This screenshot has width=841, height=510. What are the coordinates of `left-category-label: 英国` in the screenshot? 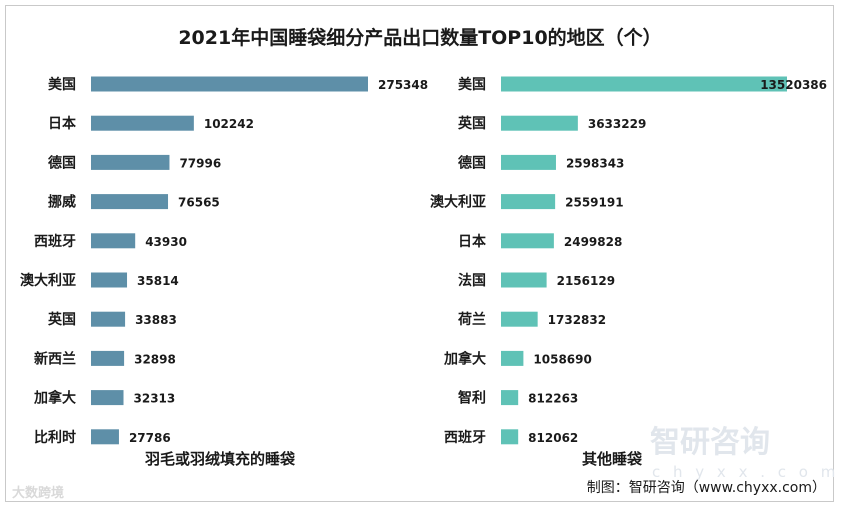 It's located at (61, 319).